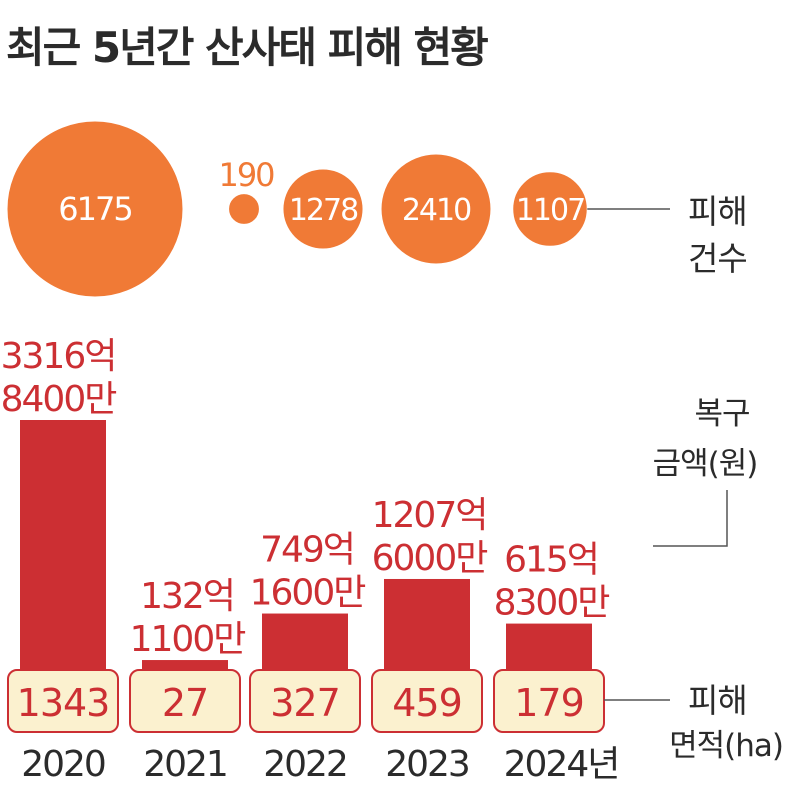 The height and width of the screenshot is (786, 804). I want to click on cost-bar-2022, so click(305, 641).